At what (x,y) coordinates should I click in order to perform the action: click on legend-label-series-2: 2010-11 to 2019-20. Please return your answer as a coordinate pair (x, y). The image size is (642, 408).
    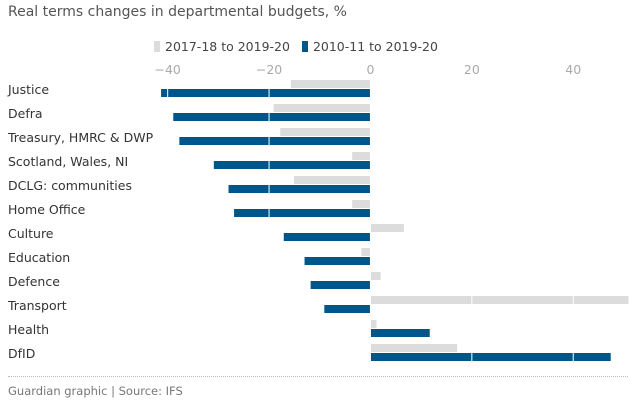
    Looking at the image, I should click on (375, 46).